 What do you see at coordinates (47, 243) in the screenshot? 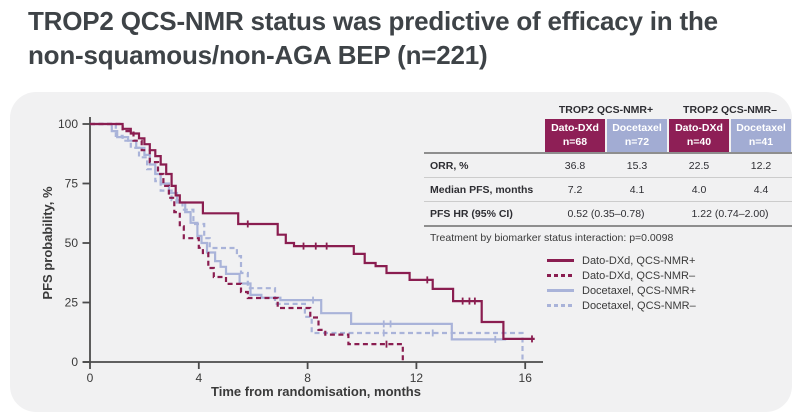
I see `y-axis-title: PFS probability, %` at bounding box center [47, 243].